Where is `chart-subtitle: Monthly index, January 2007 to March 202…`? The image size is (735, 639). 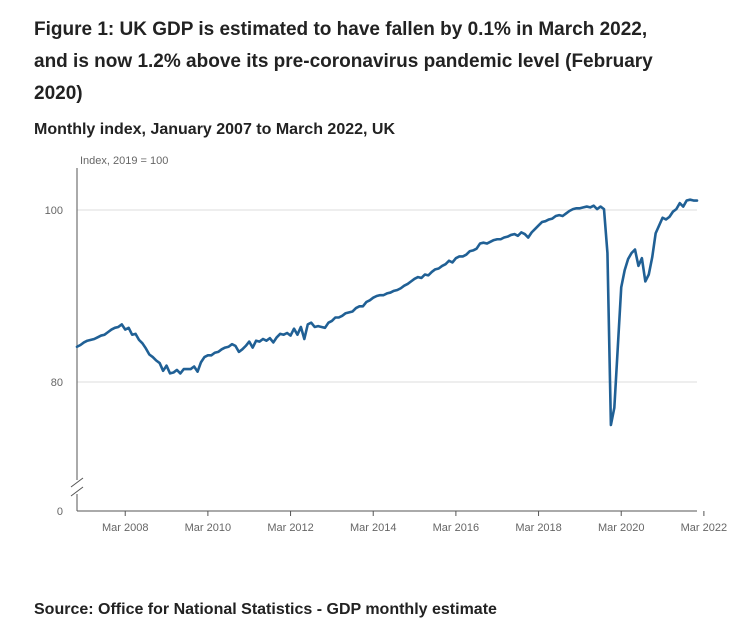
chart-subtitle: Monthly index, January 2007 to March 202… is located at coordinates (215, 129).